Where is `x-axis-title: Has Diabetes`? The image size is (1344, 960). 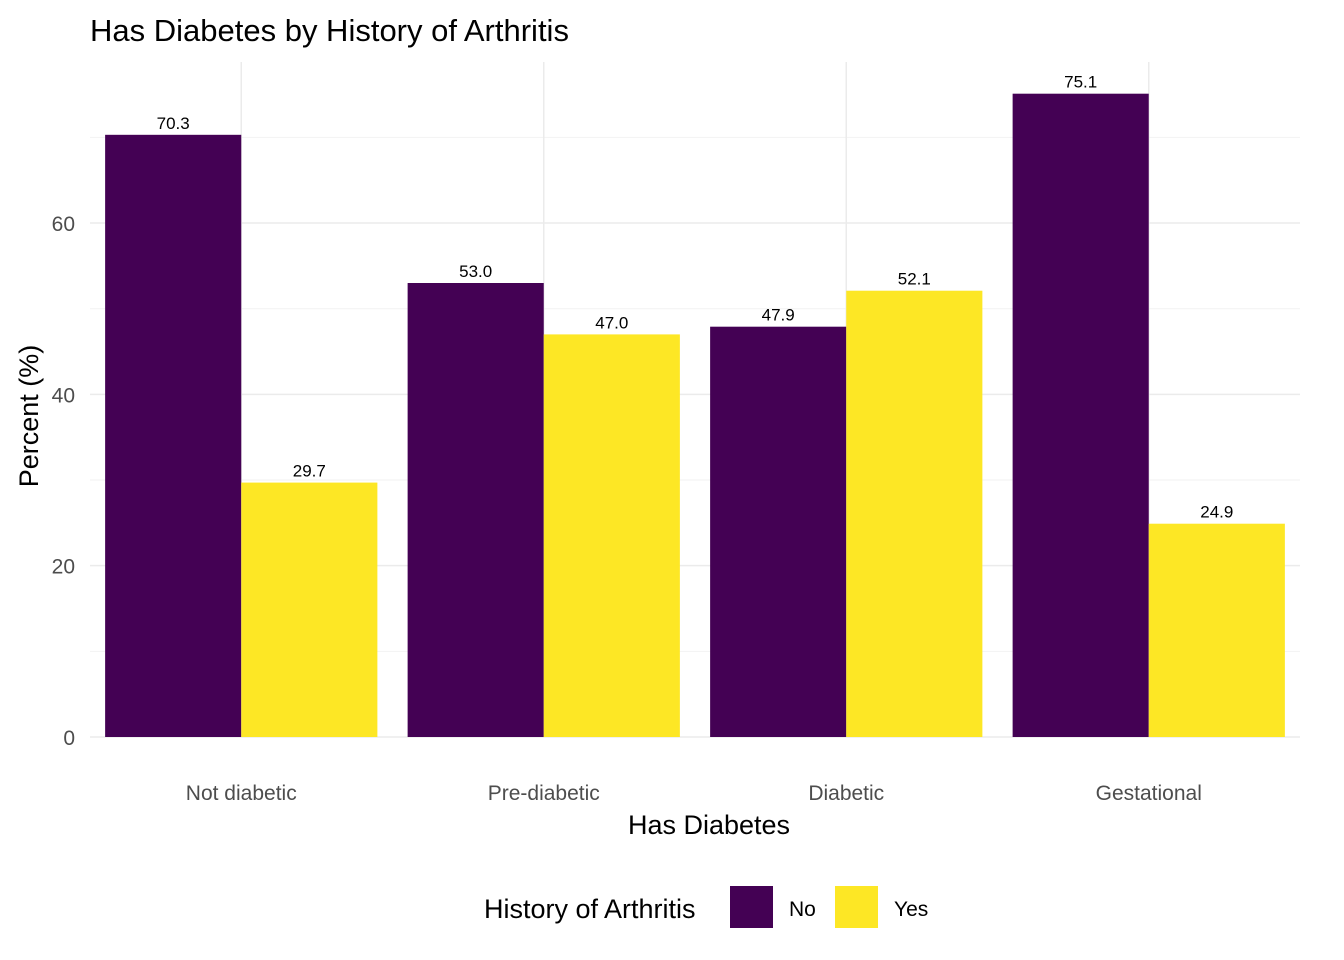
x-axis-title: Has Diabetes is located at coordinates (709, 825).